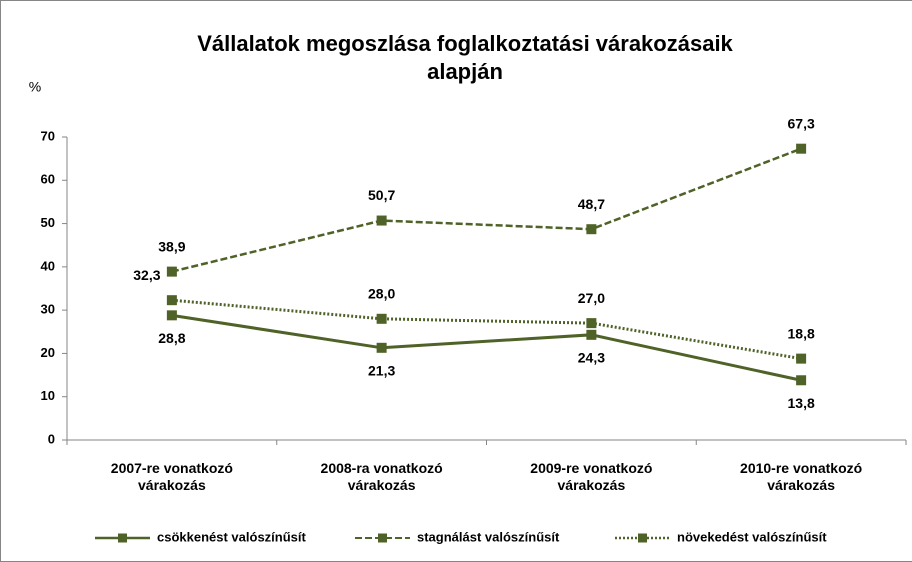  What do you see at coordinates (381, 371) in the screenshot?
I see `data-label: 21,3` at bounding box center [381, 371].